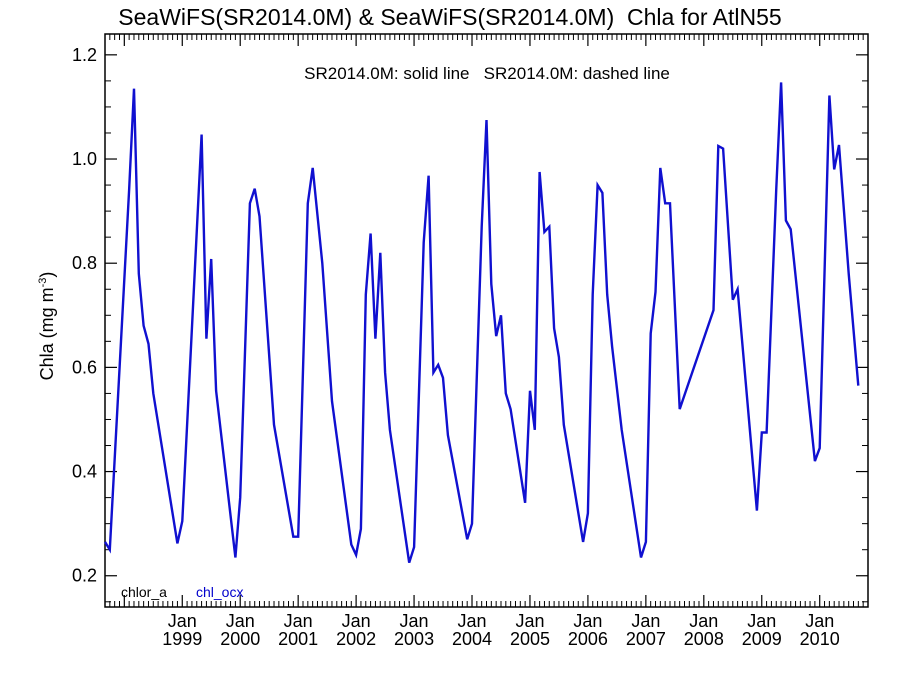 The height and width of the screenshot is (675, 900). I want to click on y-axis-label-main: Chla (mg m, so click(47, 333).